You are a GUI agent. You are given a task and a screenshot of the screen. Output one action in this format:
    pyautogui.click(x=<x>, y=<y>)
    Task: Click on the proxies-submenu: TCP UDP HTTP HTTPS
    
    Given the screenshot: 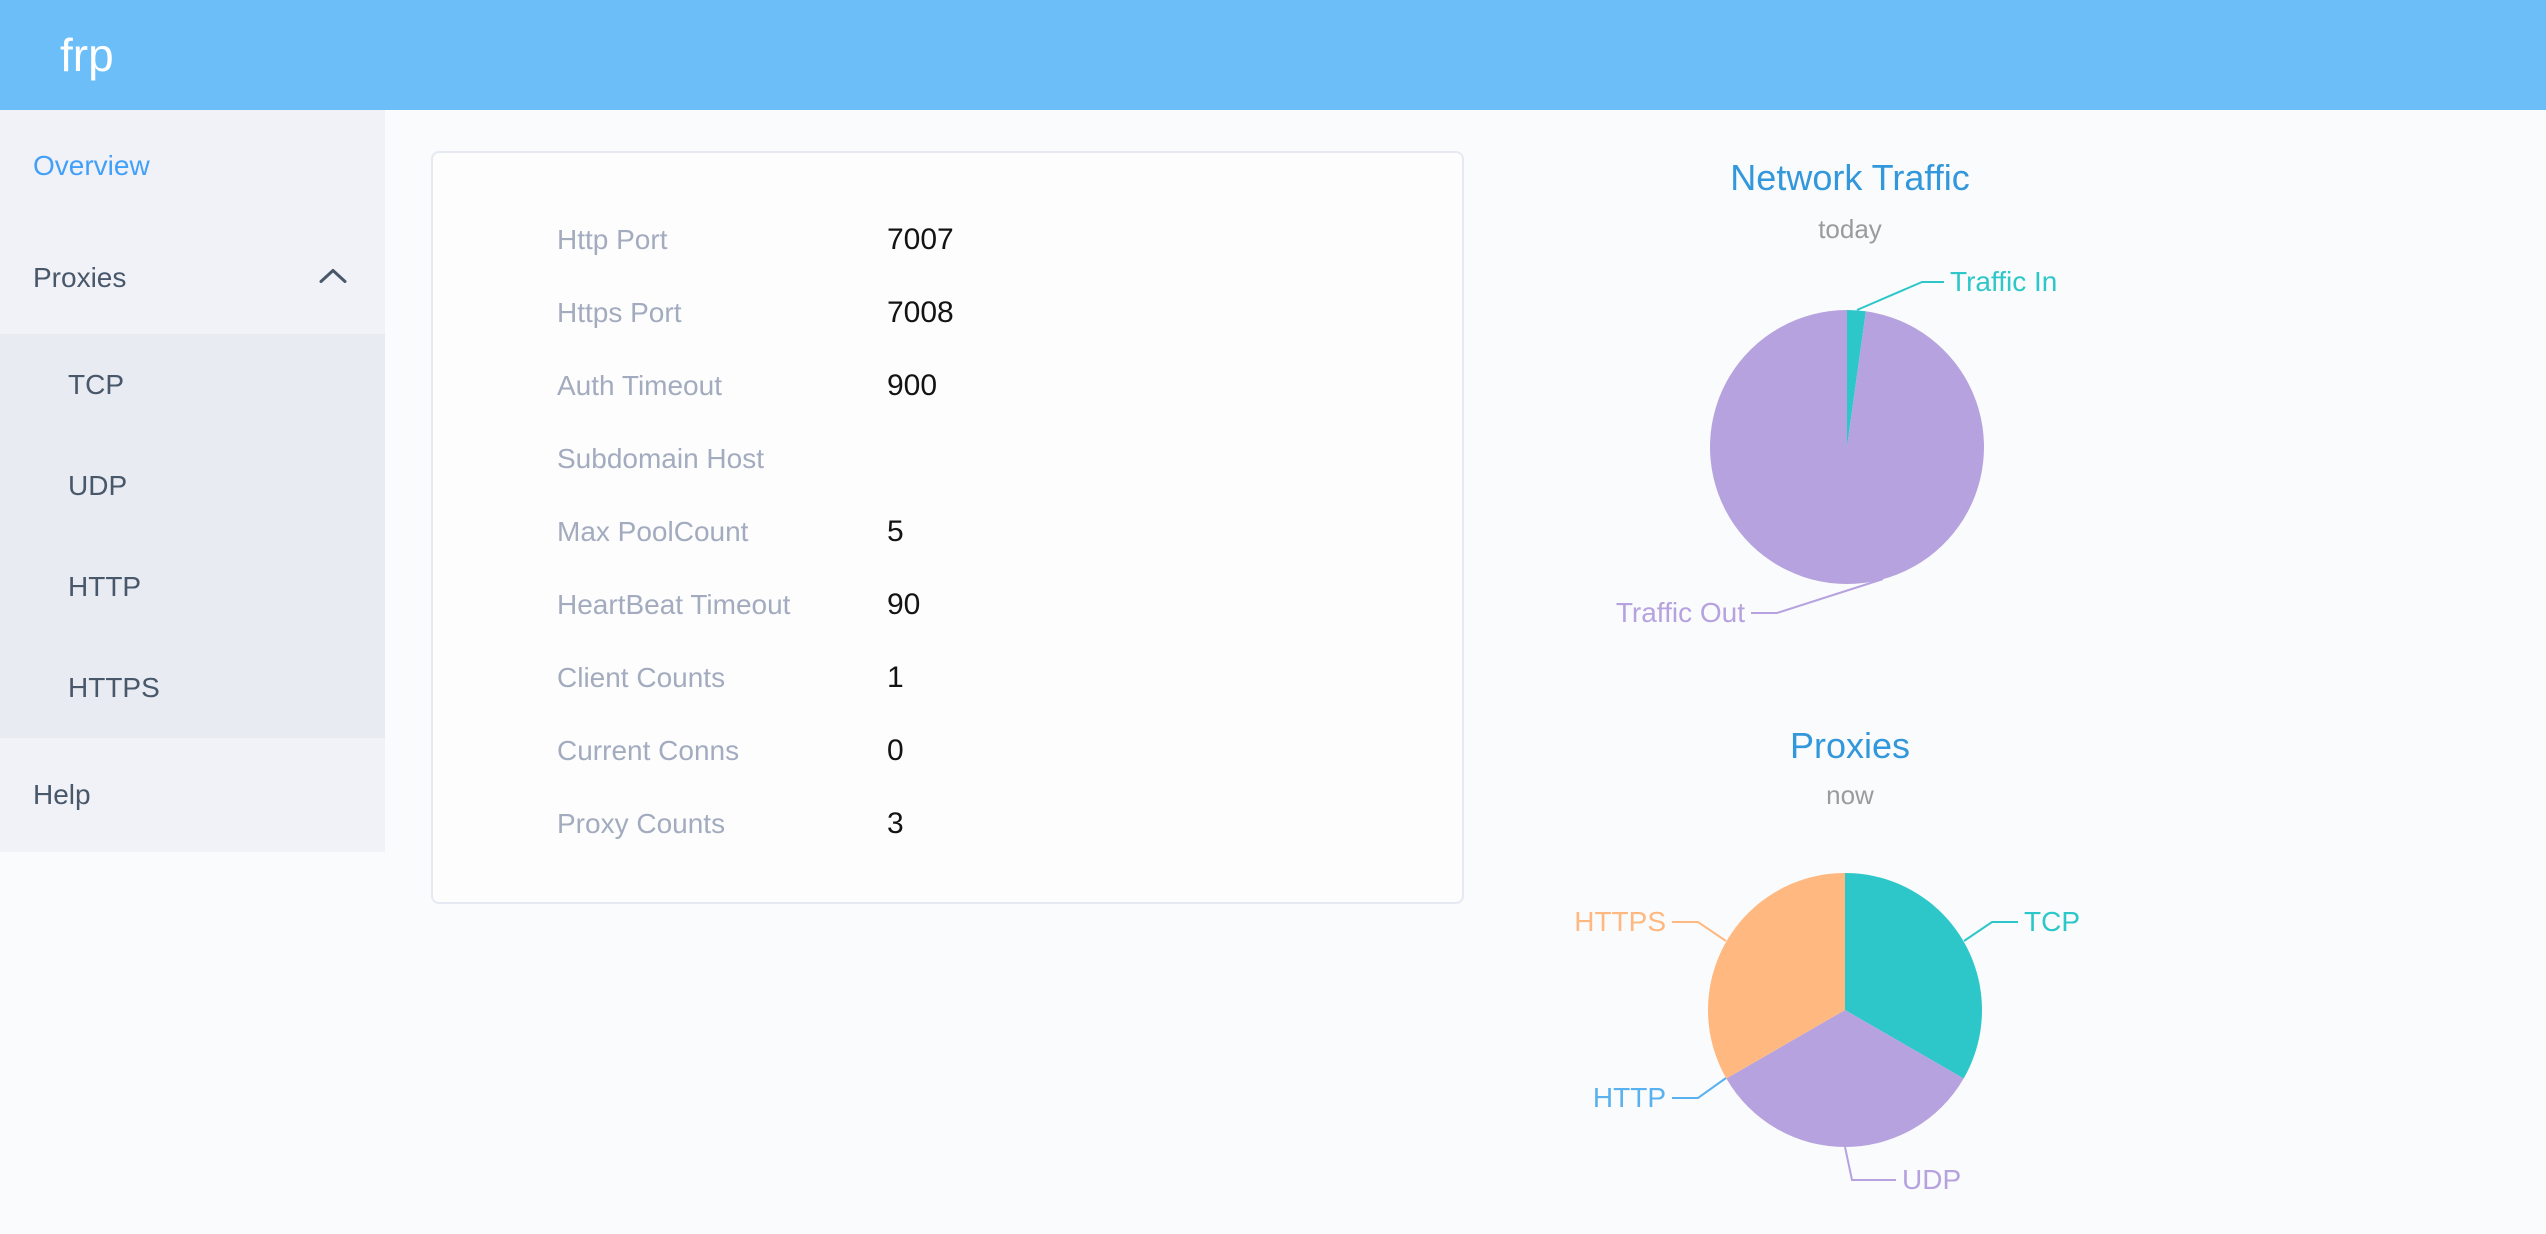 What is the action you would take?
    pyautogui.click(x=192, y=536)
    